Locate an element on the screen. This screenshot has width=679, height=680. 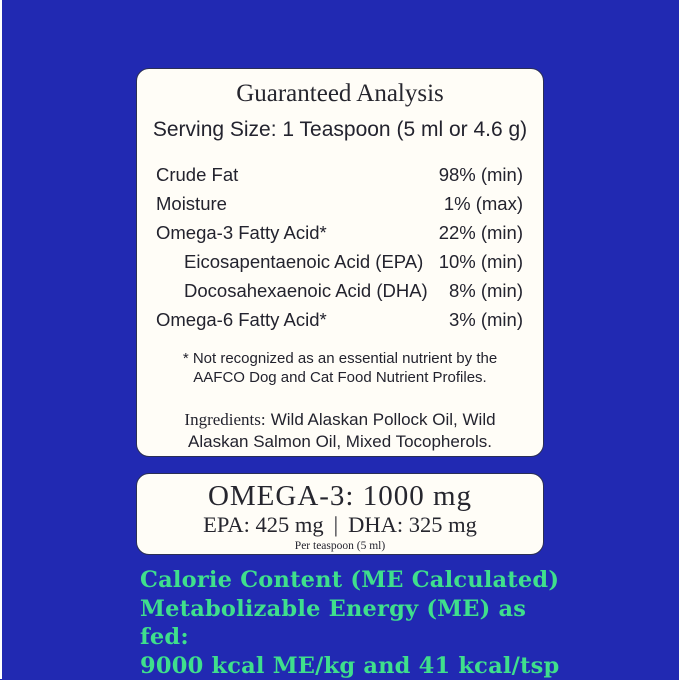
analysis-row-value: 1% (max) is located at coordinates (483, 203).